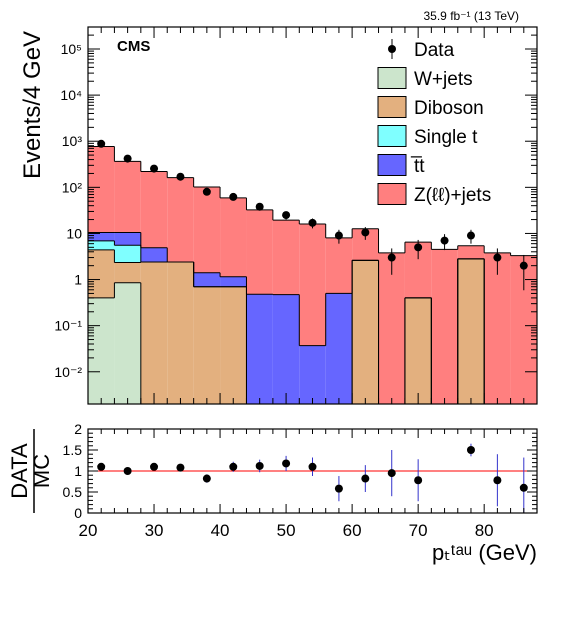 This screenshot has height=640, width=568. What do you see at coordinates (41, 471) in the screenshot?
I see `ratio-y-axis-label-bottom: MC` at bounding box center [41, 471].